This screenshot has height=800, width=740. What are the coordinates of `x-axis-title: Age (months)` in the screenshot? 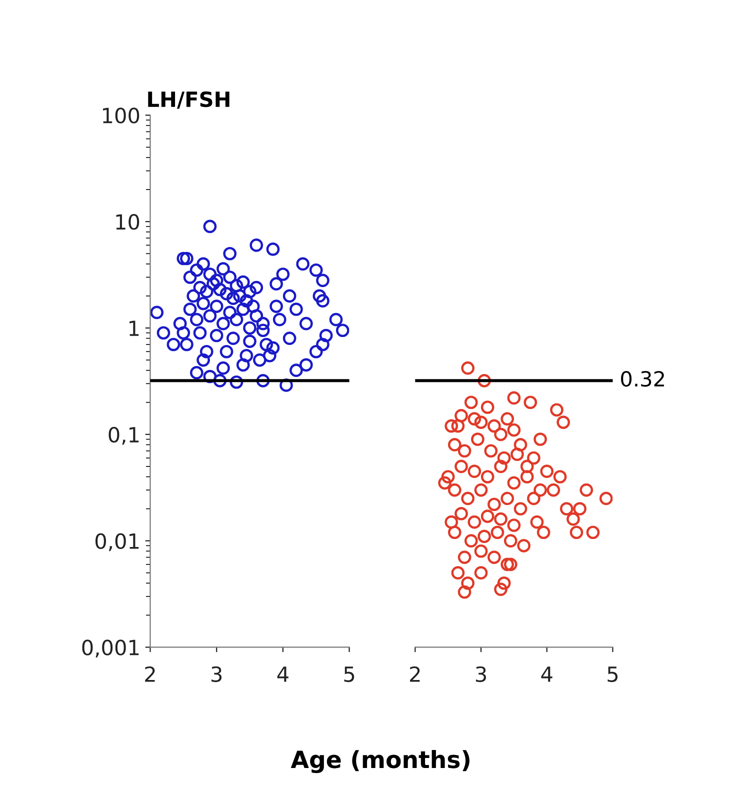 It's located at (380, 762).